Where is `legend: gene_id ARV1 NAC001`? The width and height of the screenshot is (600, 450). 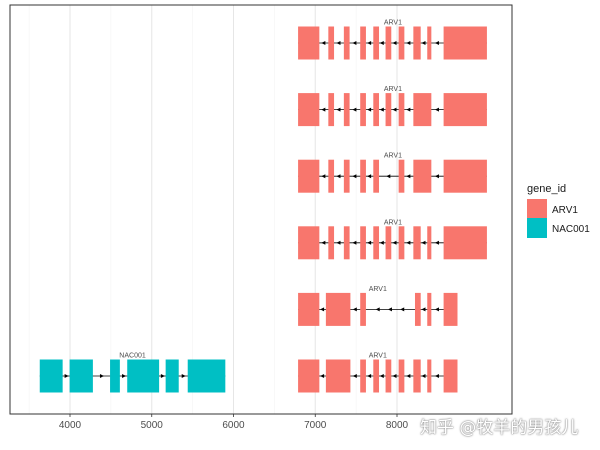
legend: gene_id ARV1 NAC001 is located at coordinates (558, 210).